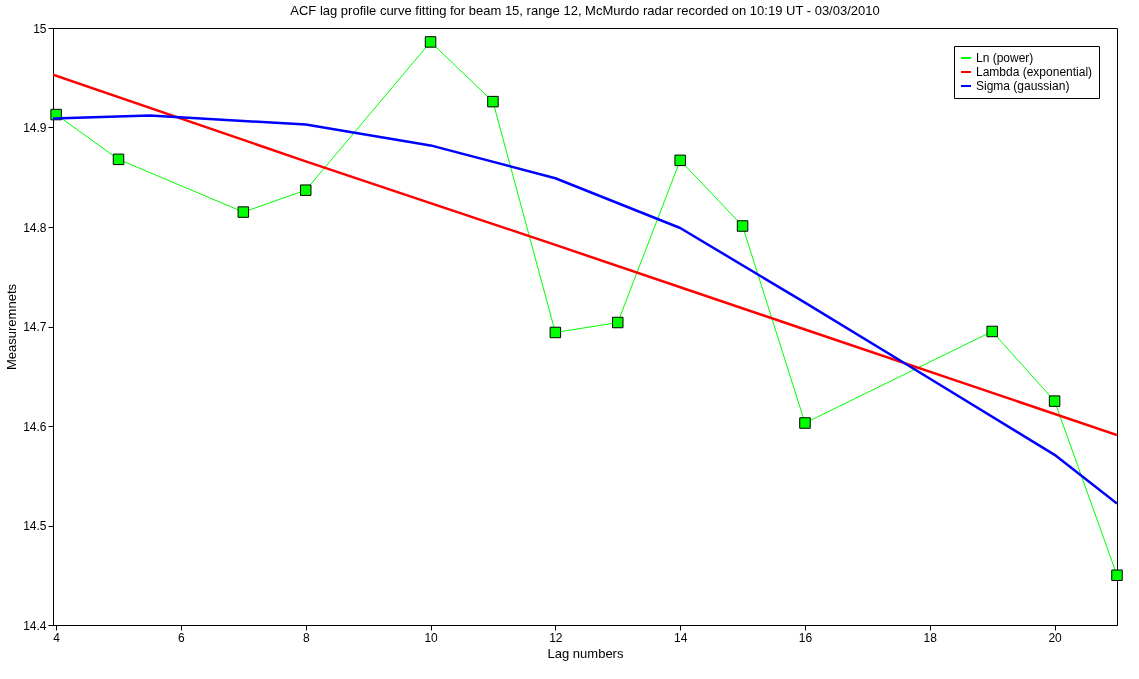  I want to click on x-tick-label: 12, so click(556, 637).